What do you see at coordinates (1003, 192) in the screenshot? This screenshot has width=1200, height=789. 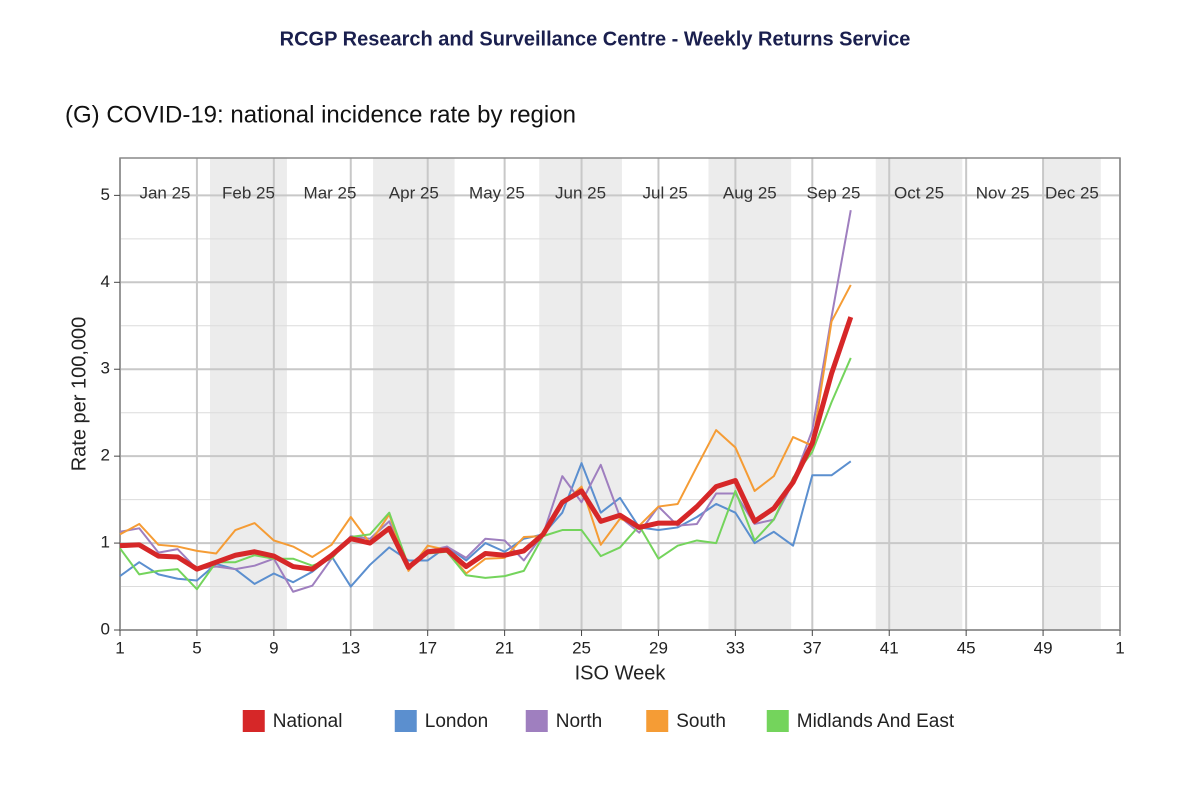 I see `month-label: Nov 25` at bounding box center [1003, 192].